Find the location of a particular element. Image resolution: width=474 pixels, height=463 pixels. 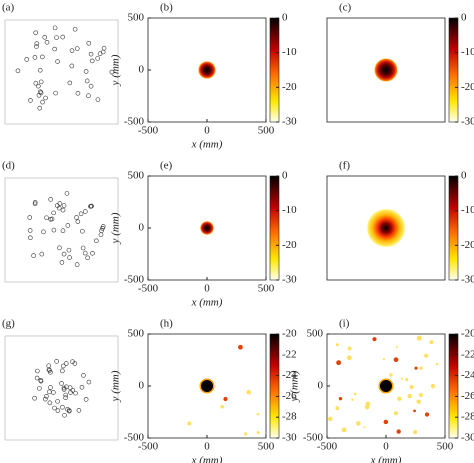

array-box is located at coordinates (61, 72).